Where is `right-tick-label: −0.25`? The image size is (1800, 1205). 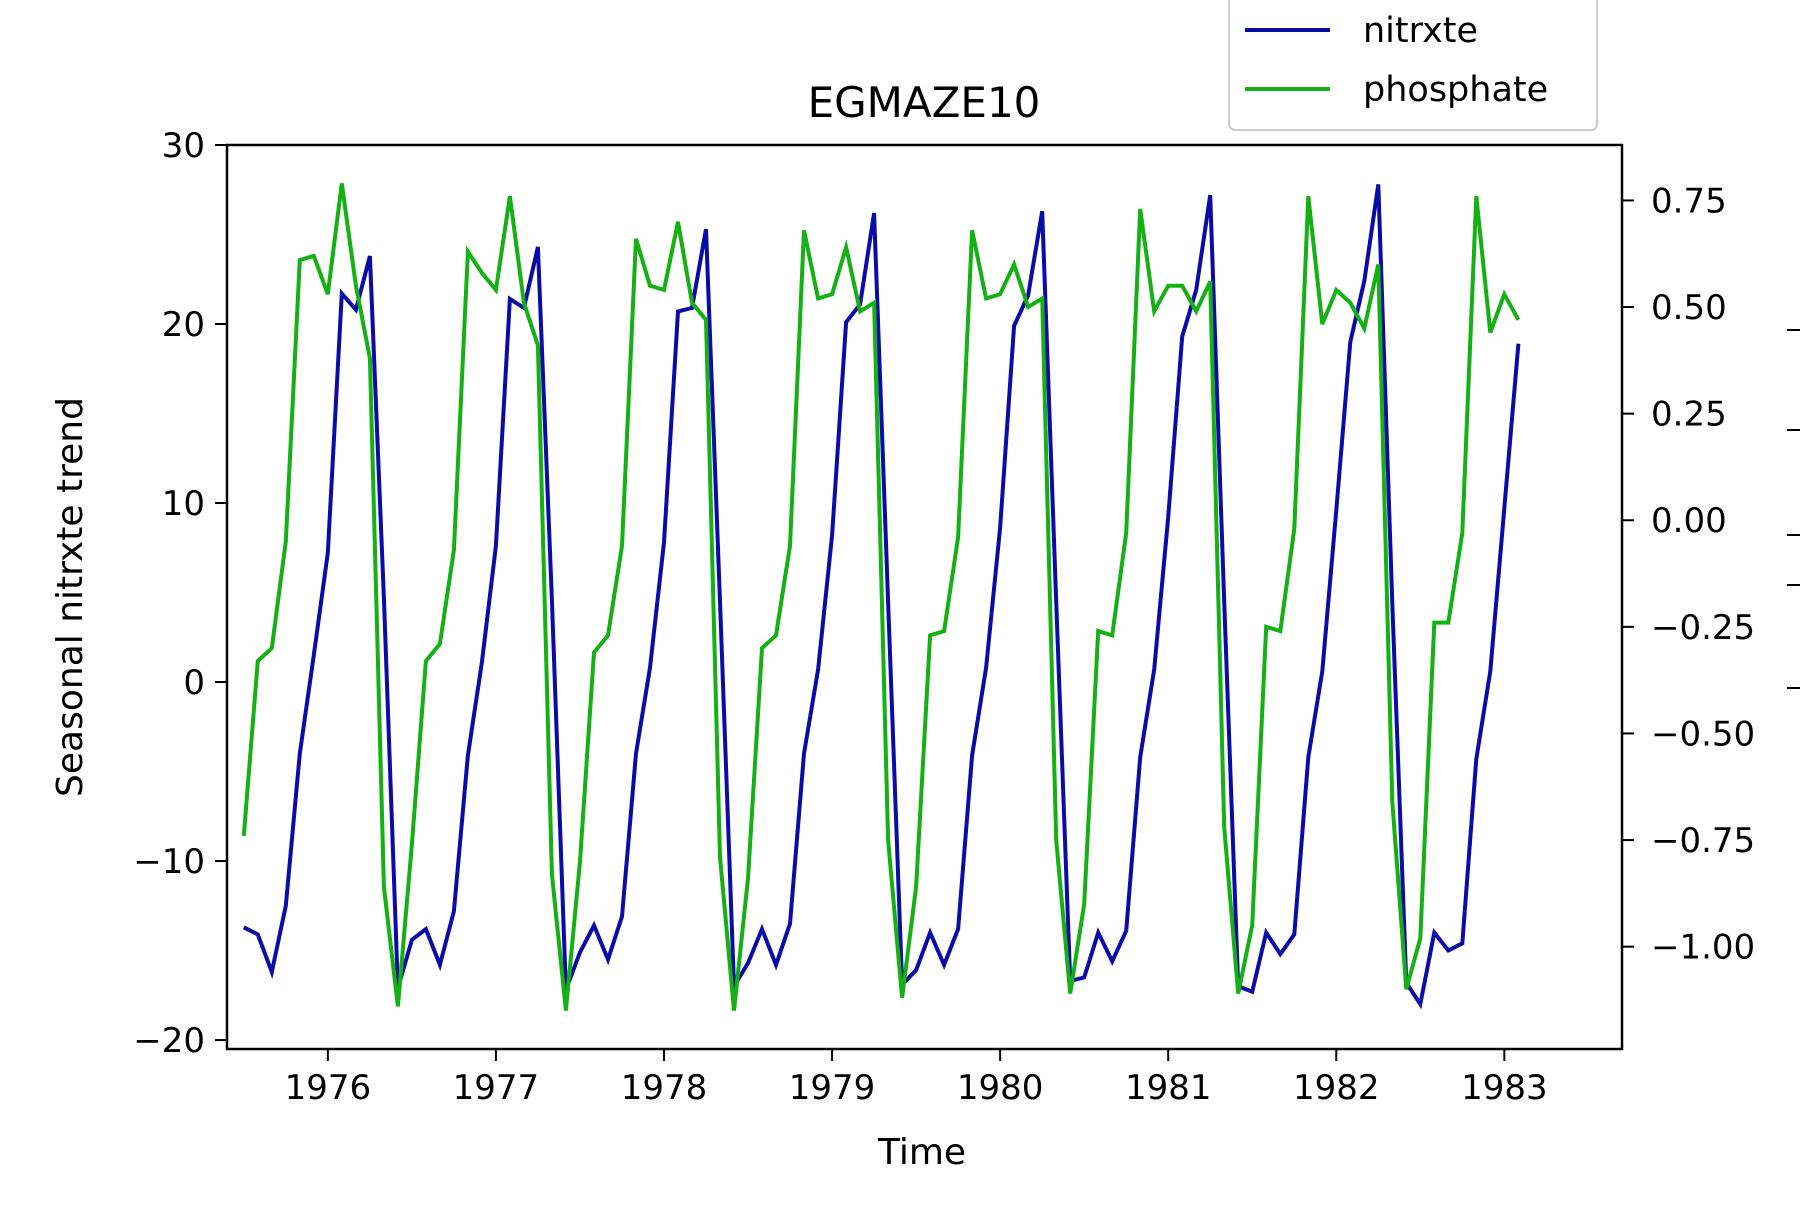 right-tick-label: −0.25 is located at coordinates (1703, 628).